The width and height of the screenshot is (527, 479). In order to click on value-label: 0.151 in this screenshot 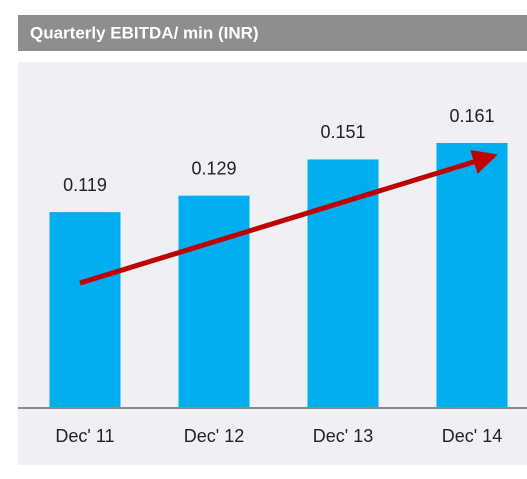, I will do `click(342, 132)`.